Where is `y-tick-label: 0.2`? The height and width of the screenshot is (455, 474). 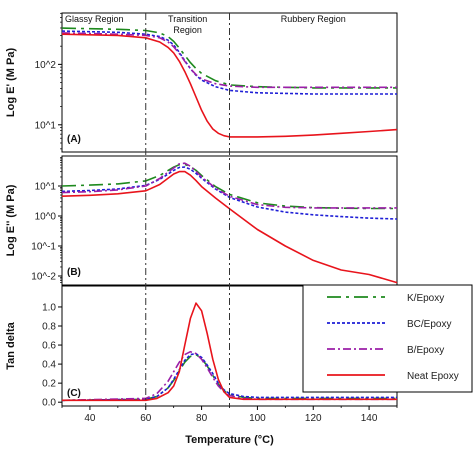 y-tick-label: 0.2 is located at coordinates (49, 384).